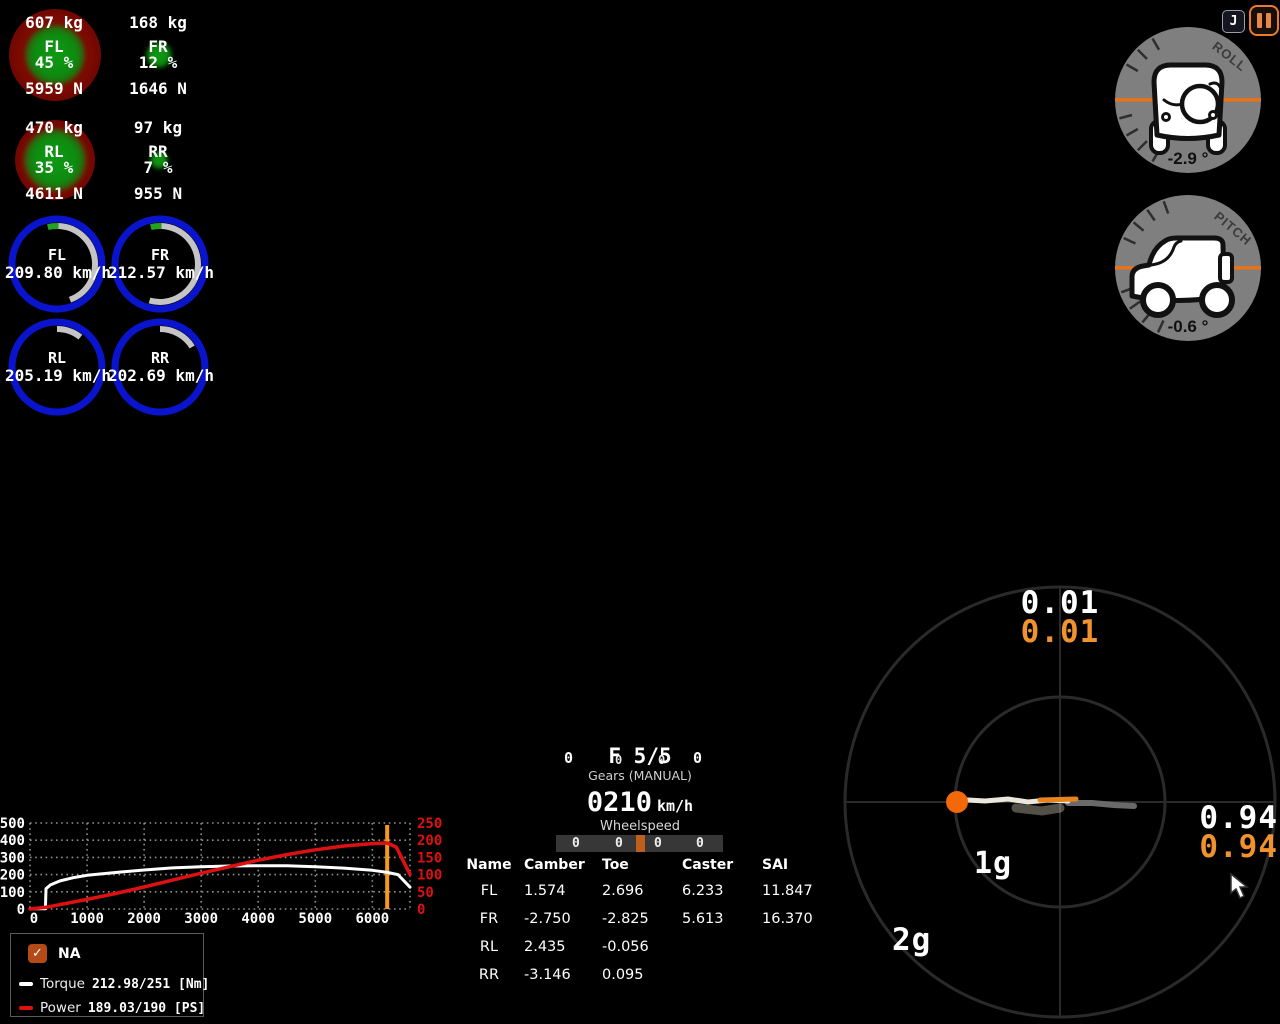 The image size is (1280, 1024). Describe the element at coordinates (787, 919) in the screenshot. I see `table-cell: 16.370` at that location.